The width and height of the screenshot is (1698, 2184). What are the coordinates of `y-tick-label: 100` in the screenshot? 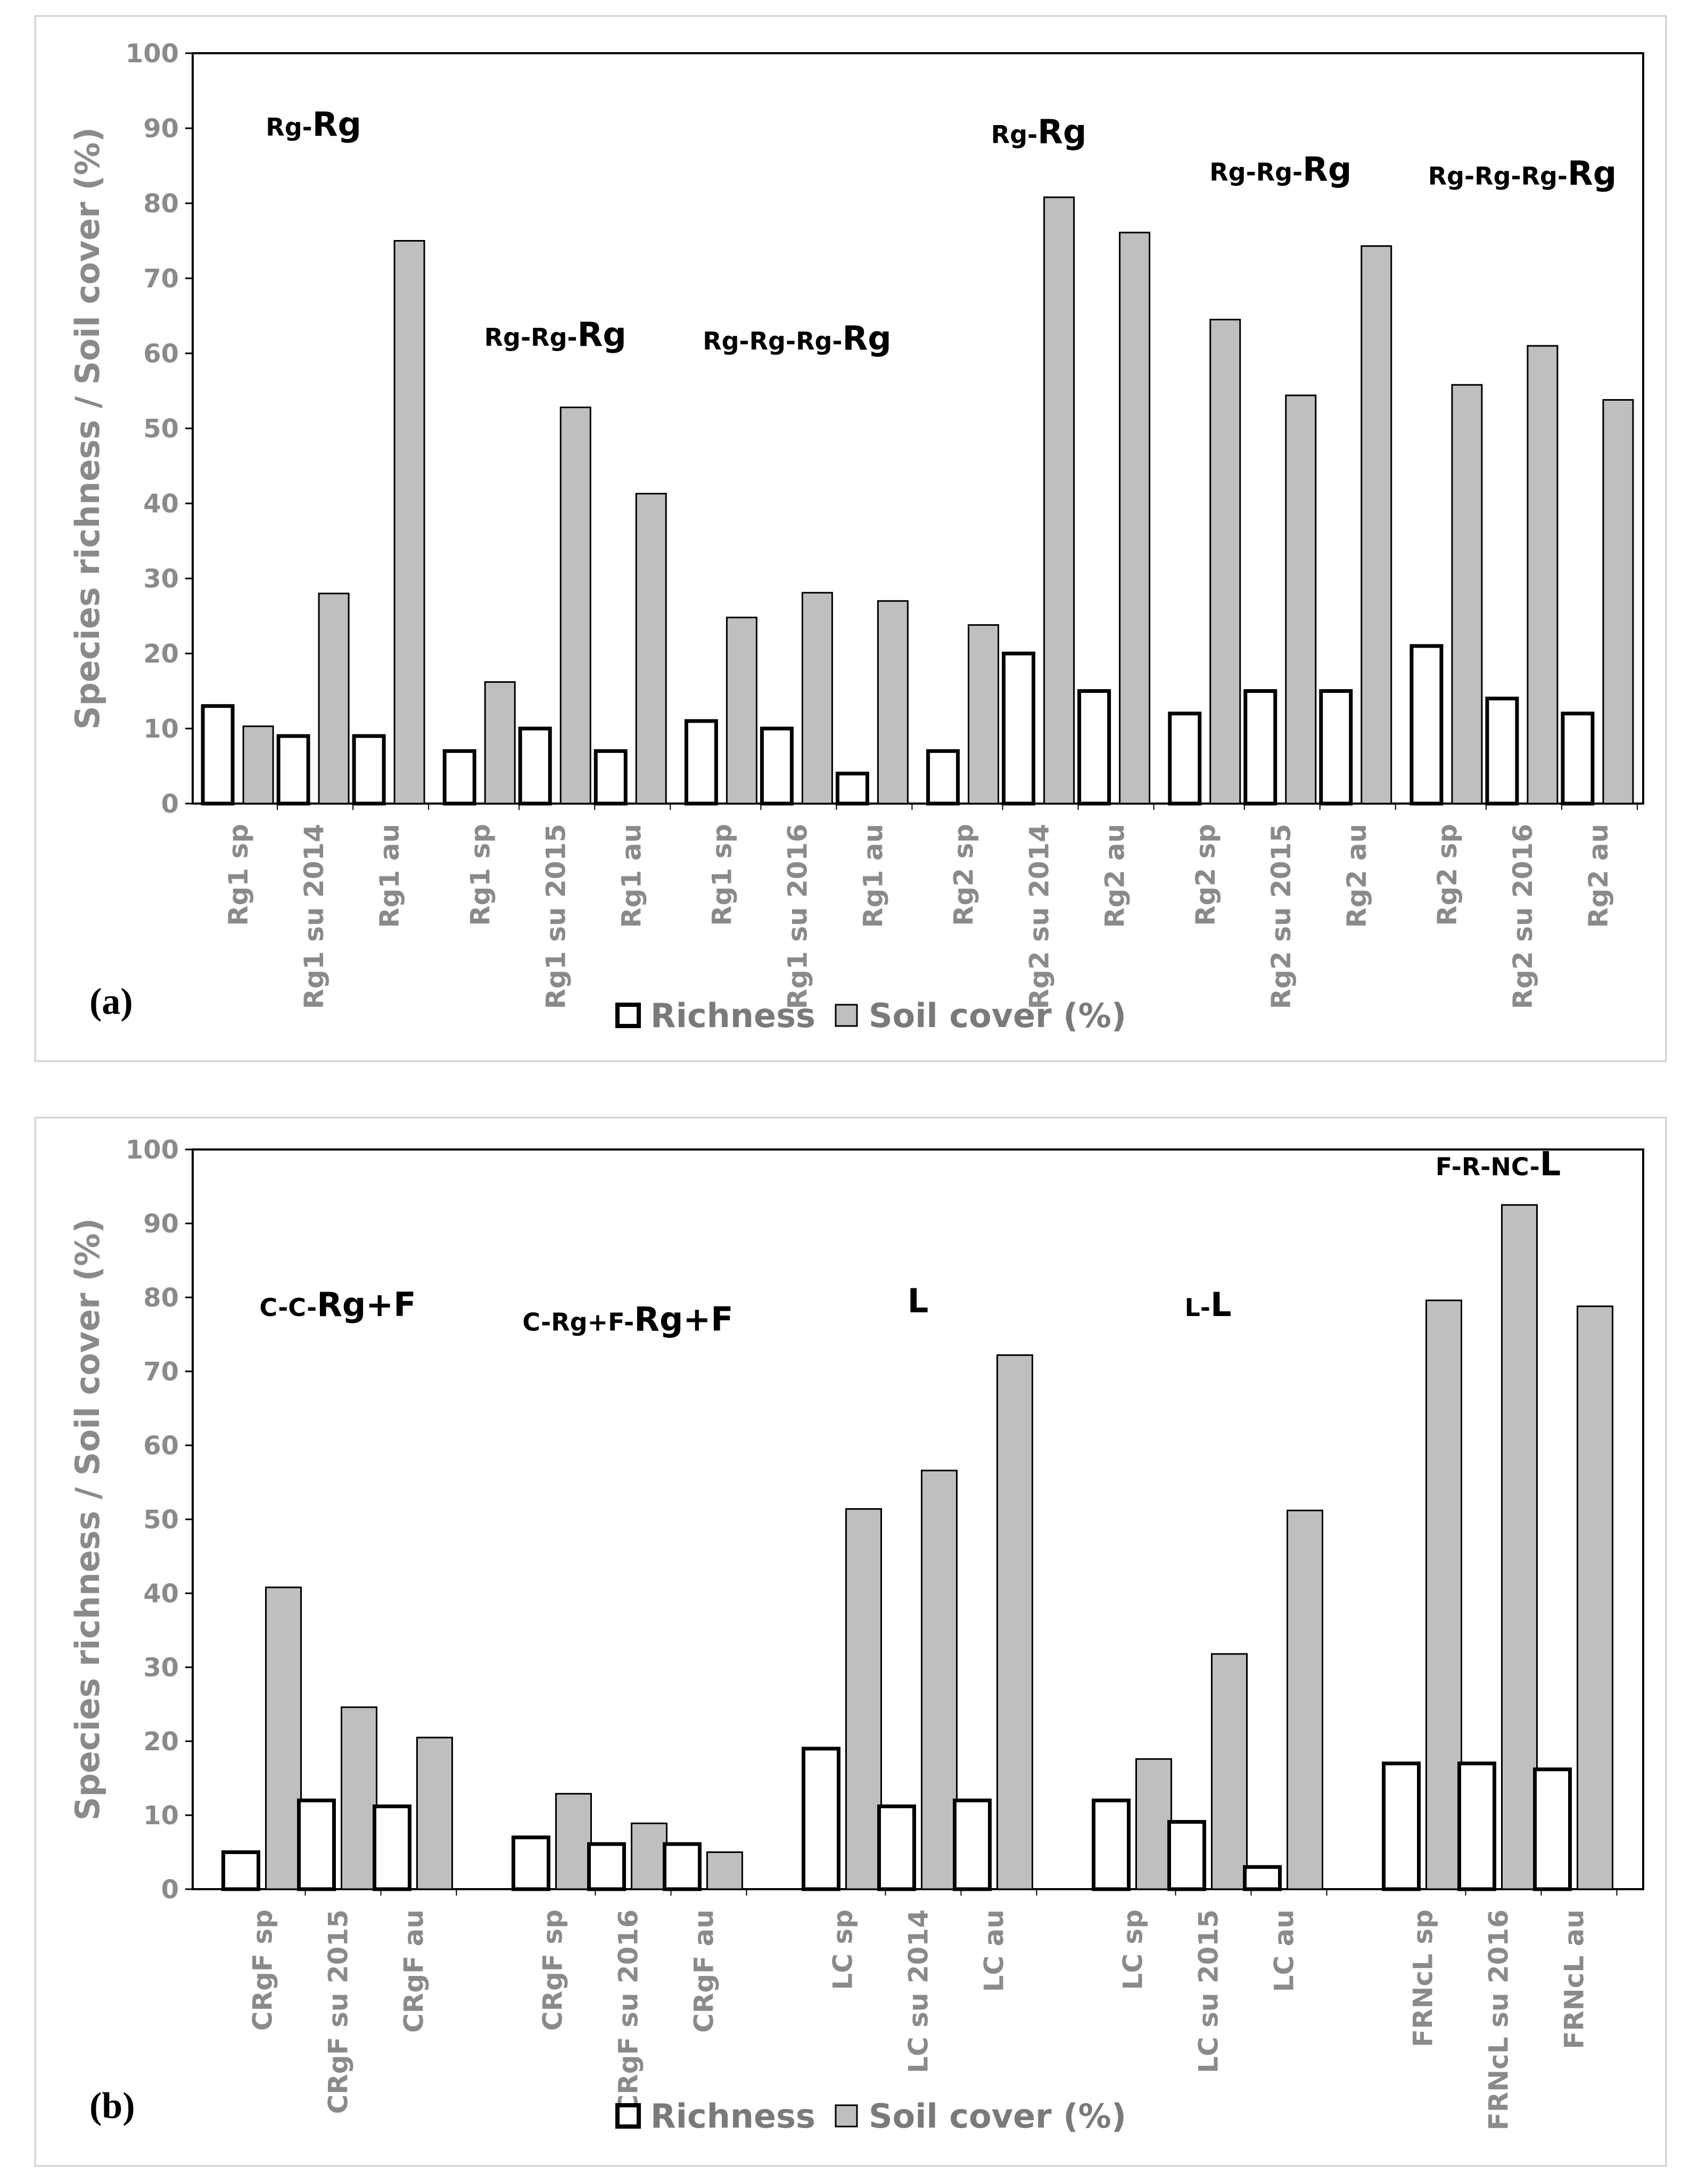 It's located at (152, 1150).